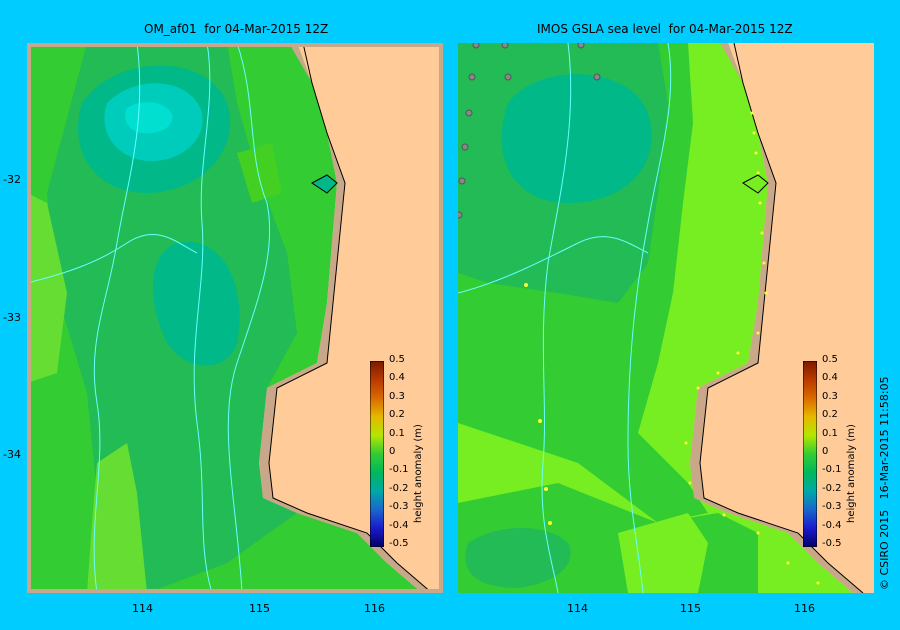 The height and width of the screenshot is (630, 900). What do you see at coordinates (832, 506) in the screenshot?
I see `right-cbar-tick: -0.3` at bounding box center [832, 506].